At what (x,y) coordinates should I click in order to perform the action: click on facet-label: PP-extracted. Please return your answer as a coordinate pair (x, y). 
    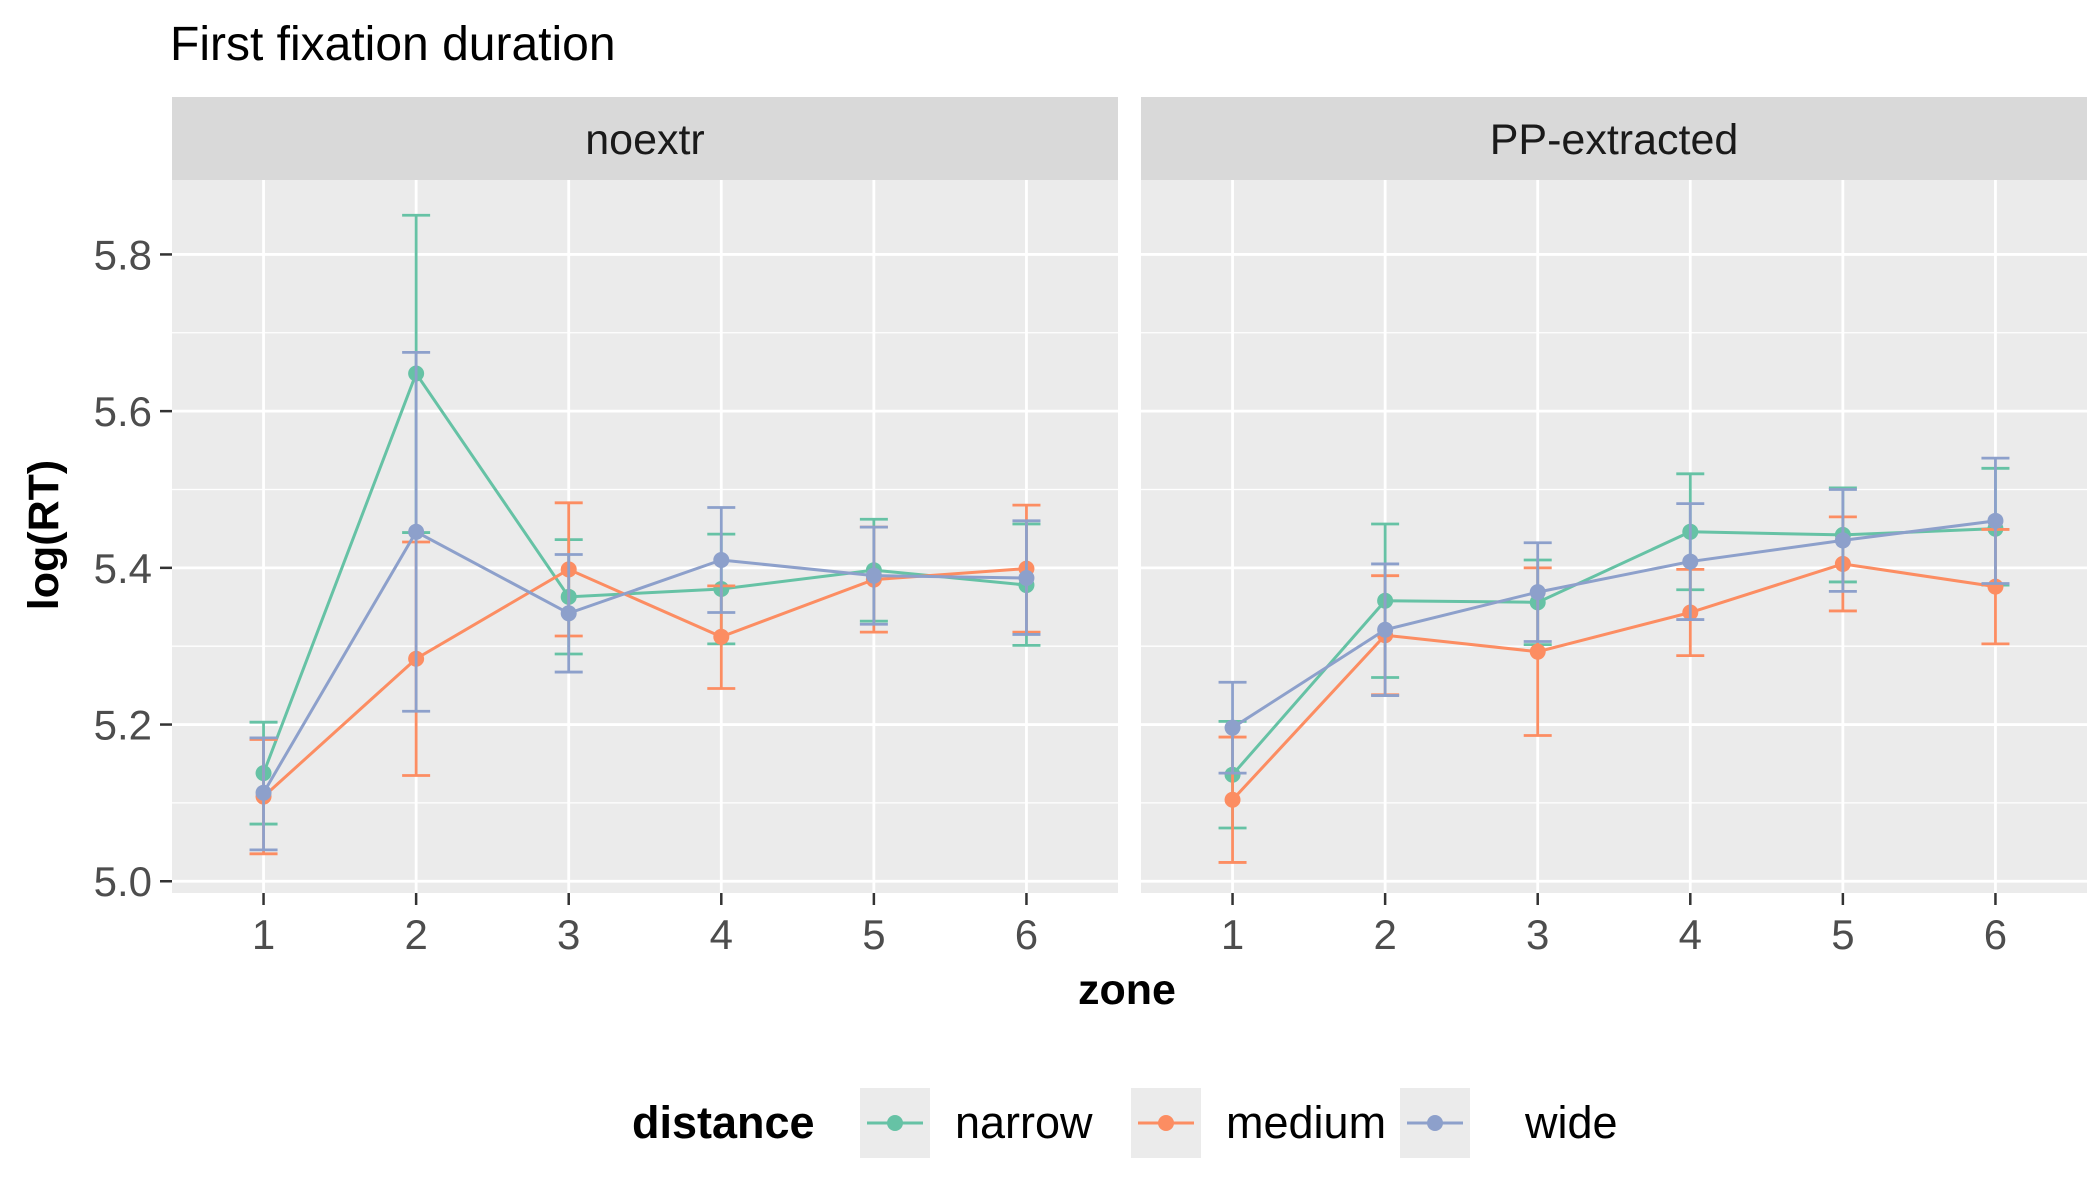
    Looking at the image, I should click on (1614, 140).